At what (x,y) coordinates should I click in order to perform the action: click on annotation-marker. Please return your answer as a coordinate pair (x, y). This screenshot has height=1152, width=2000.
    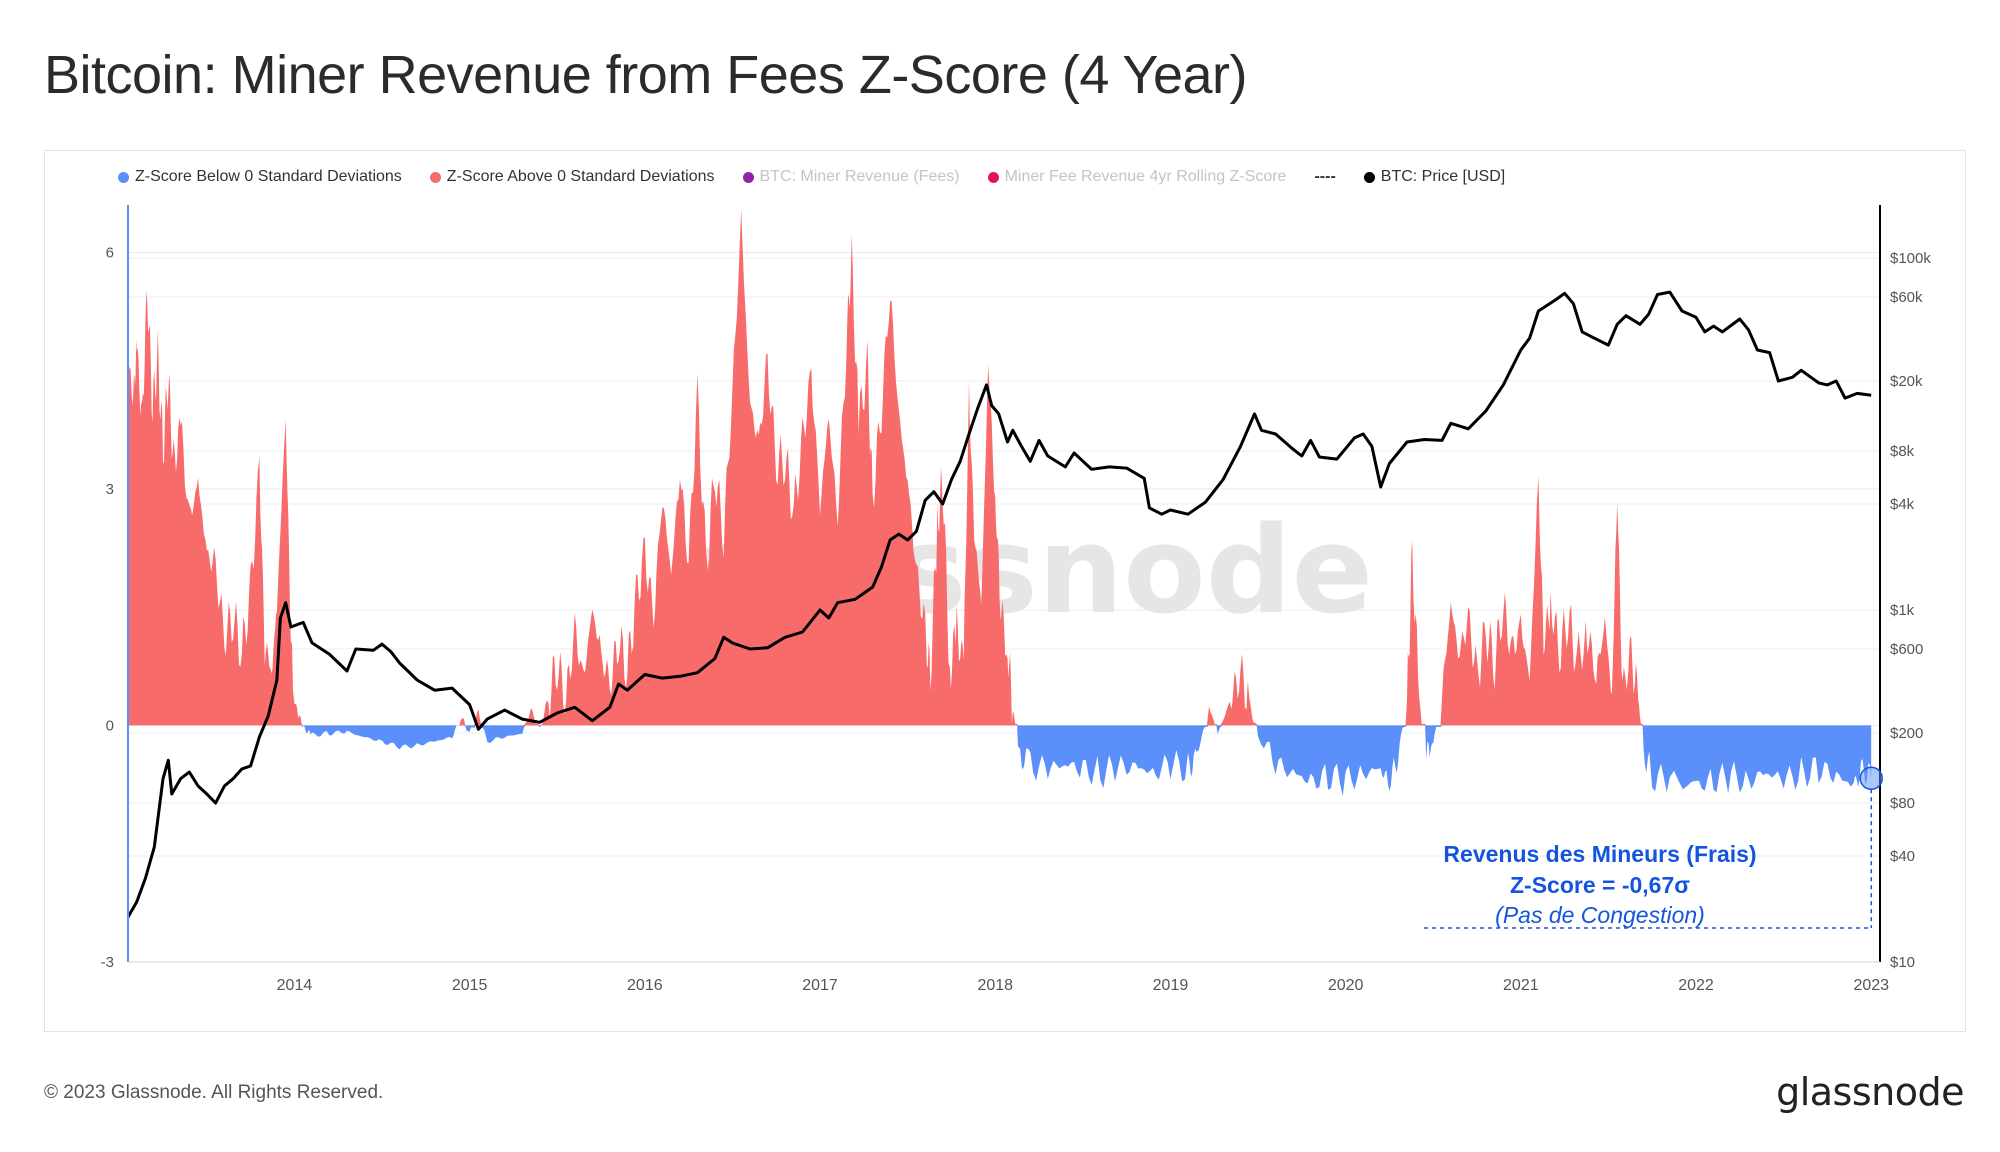
    Looking at the image, I should click on (1871, 778).